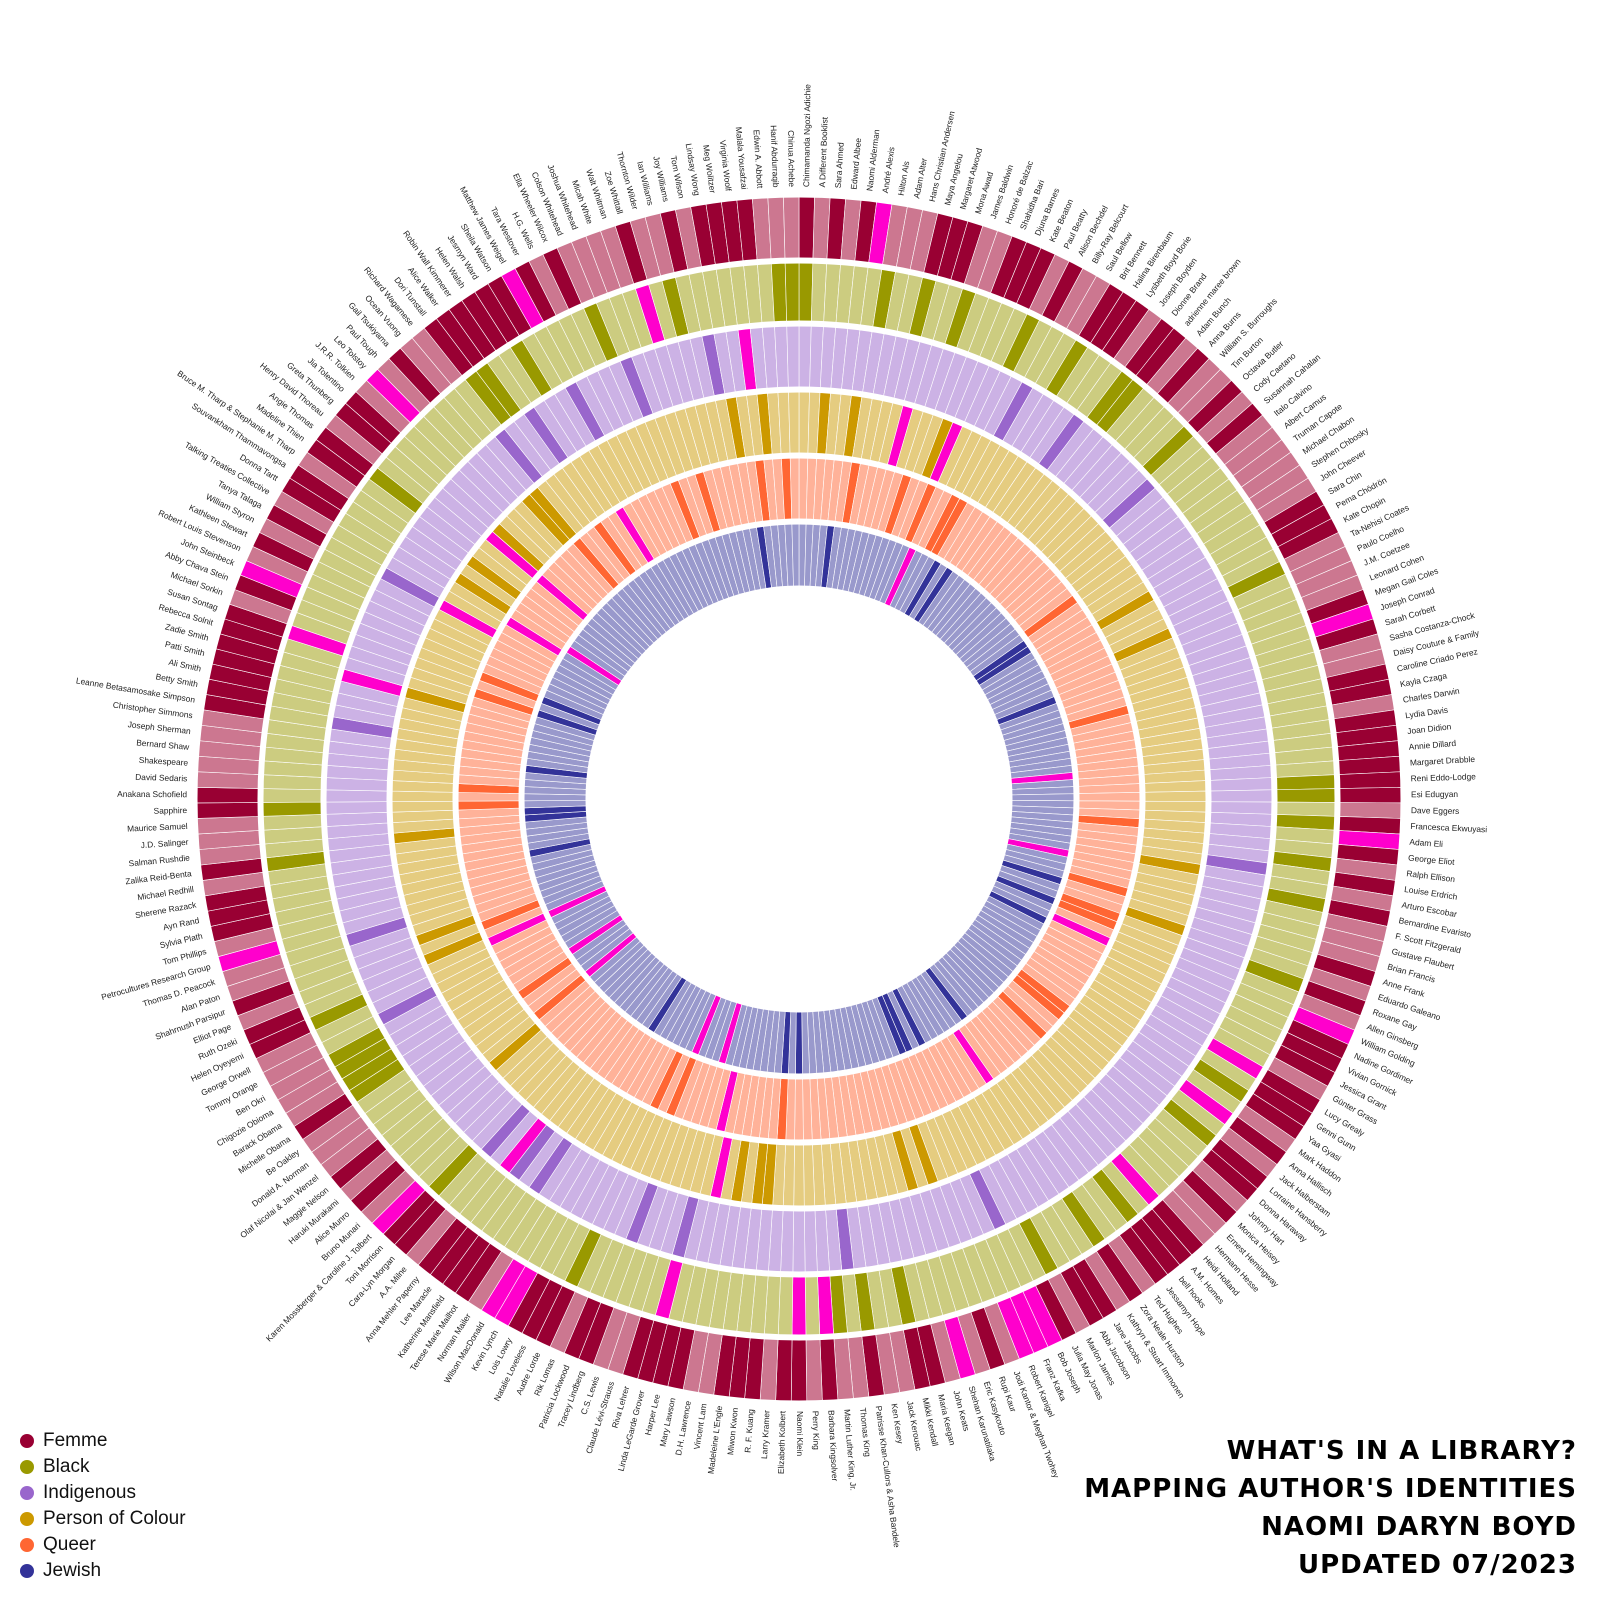 The width and height of the screenshot is (1599, 1599). What do you see at coordinates (742, 158) in the screenshot?
I see `author-label: Malala Yousafzai` at bounding box center [742, 158].